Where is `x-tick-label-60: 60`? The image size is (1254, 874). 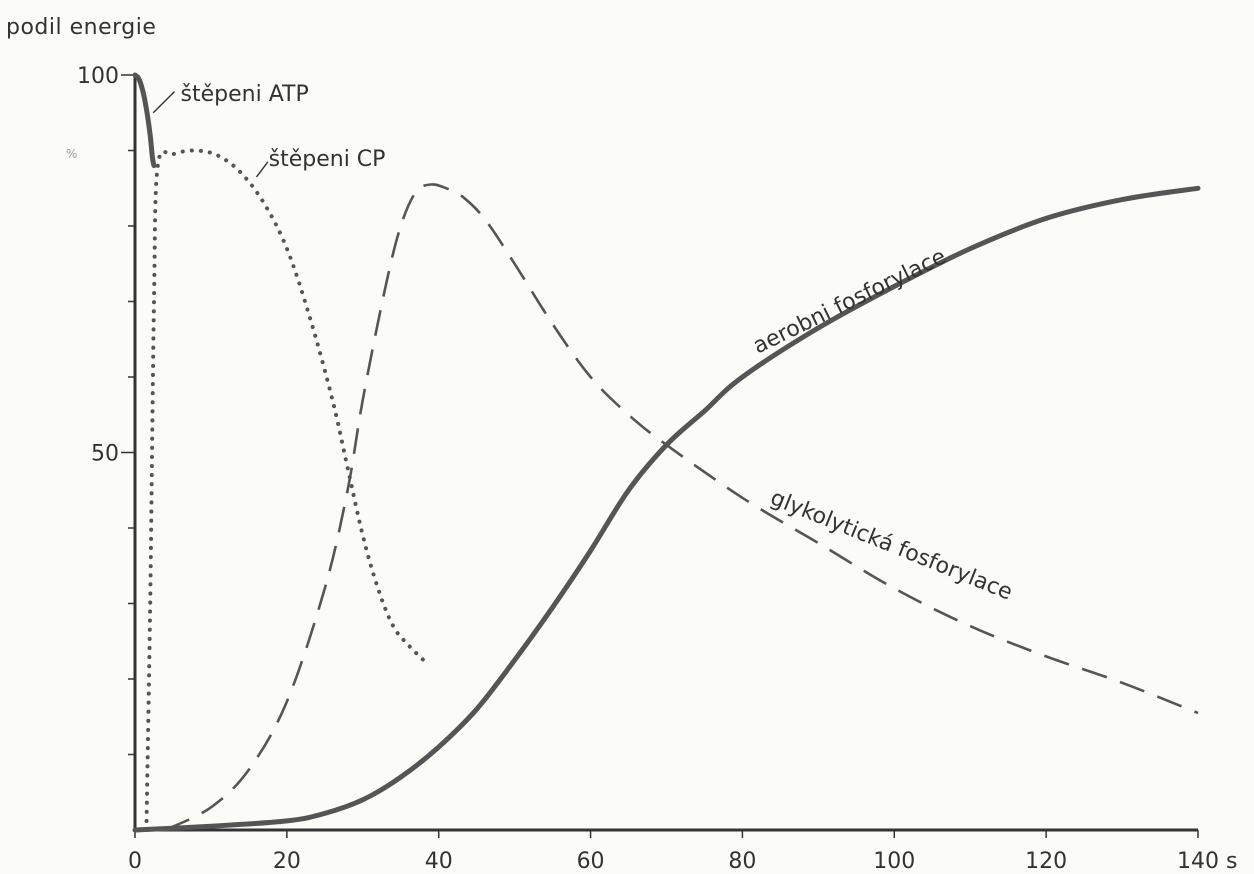
x-tick-label-60: 60 is located at coordinates (591, 861).